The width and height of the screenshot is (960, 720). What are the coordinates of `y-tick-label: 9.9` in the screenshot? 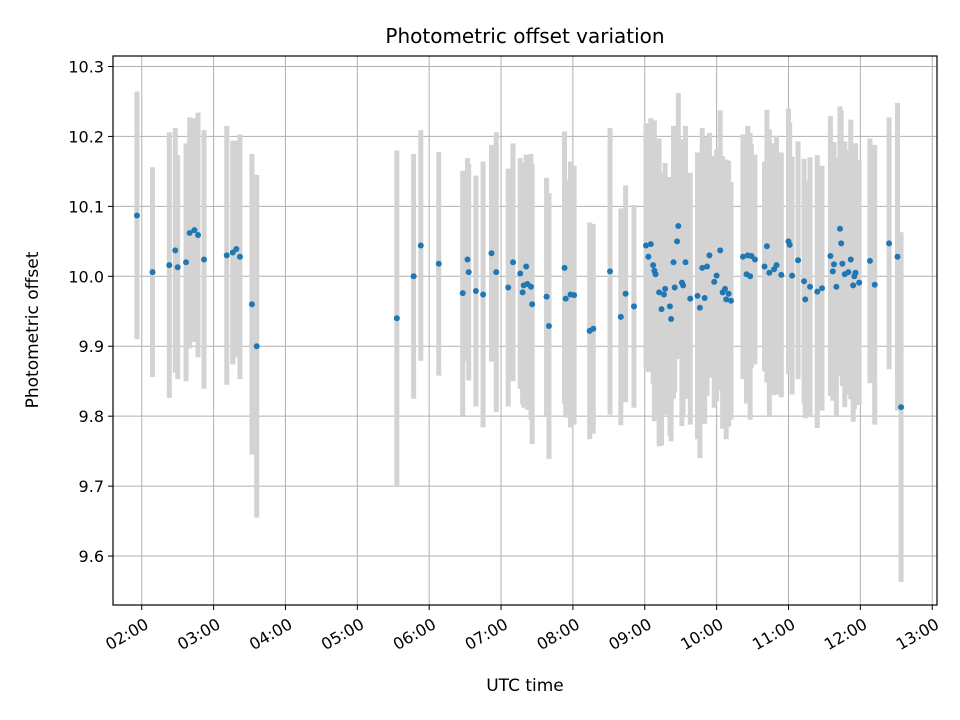 It's located at (91, 346).